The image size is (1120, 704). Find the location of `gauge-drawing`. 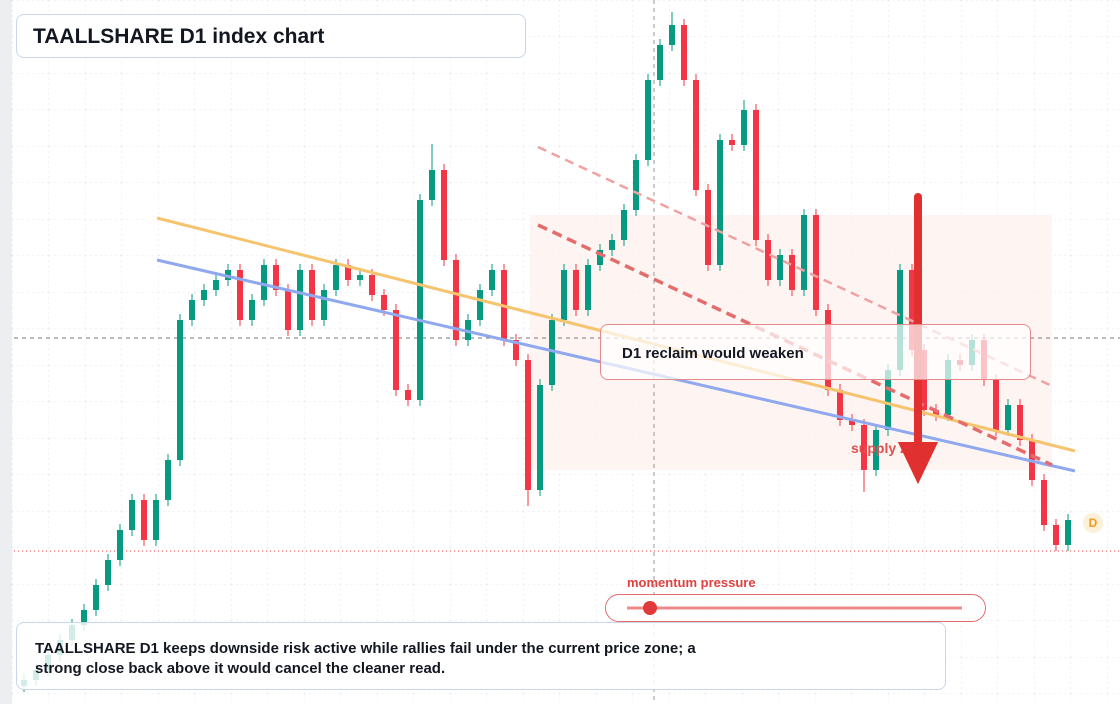

gauge-drawing is located at coordinates (794, 608).